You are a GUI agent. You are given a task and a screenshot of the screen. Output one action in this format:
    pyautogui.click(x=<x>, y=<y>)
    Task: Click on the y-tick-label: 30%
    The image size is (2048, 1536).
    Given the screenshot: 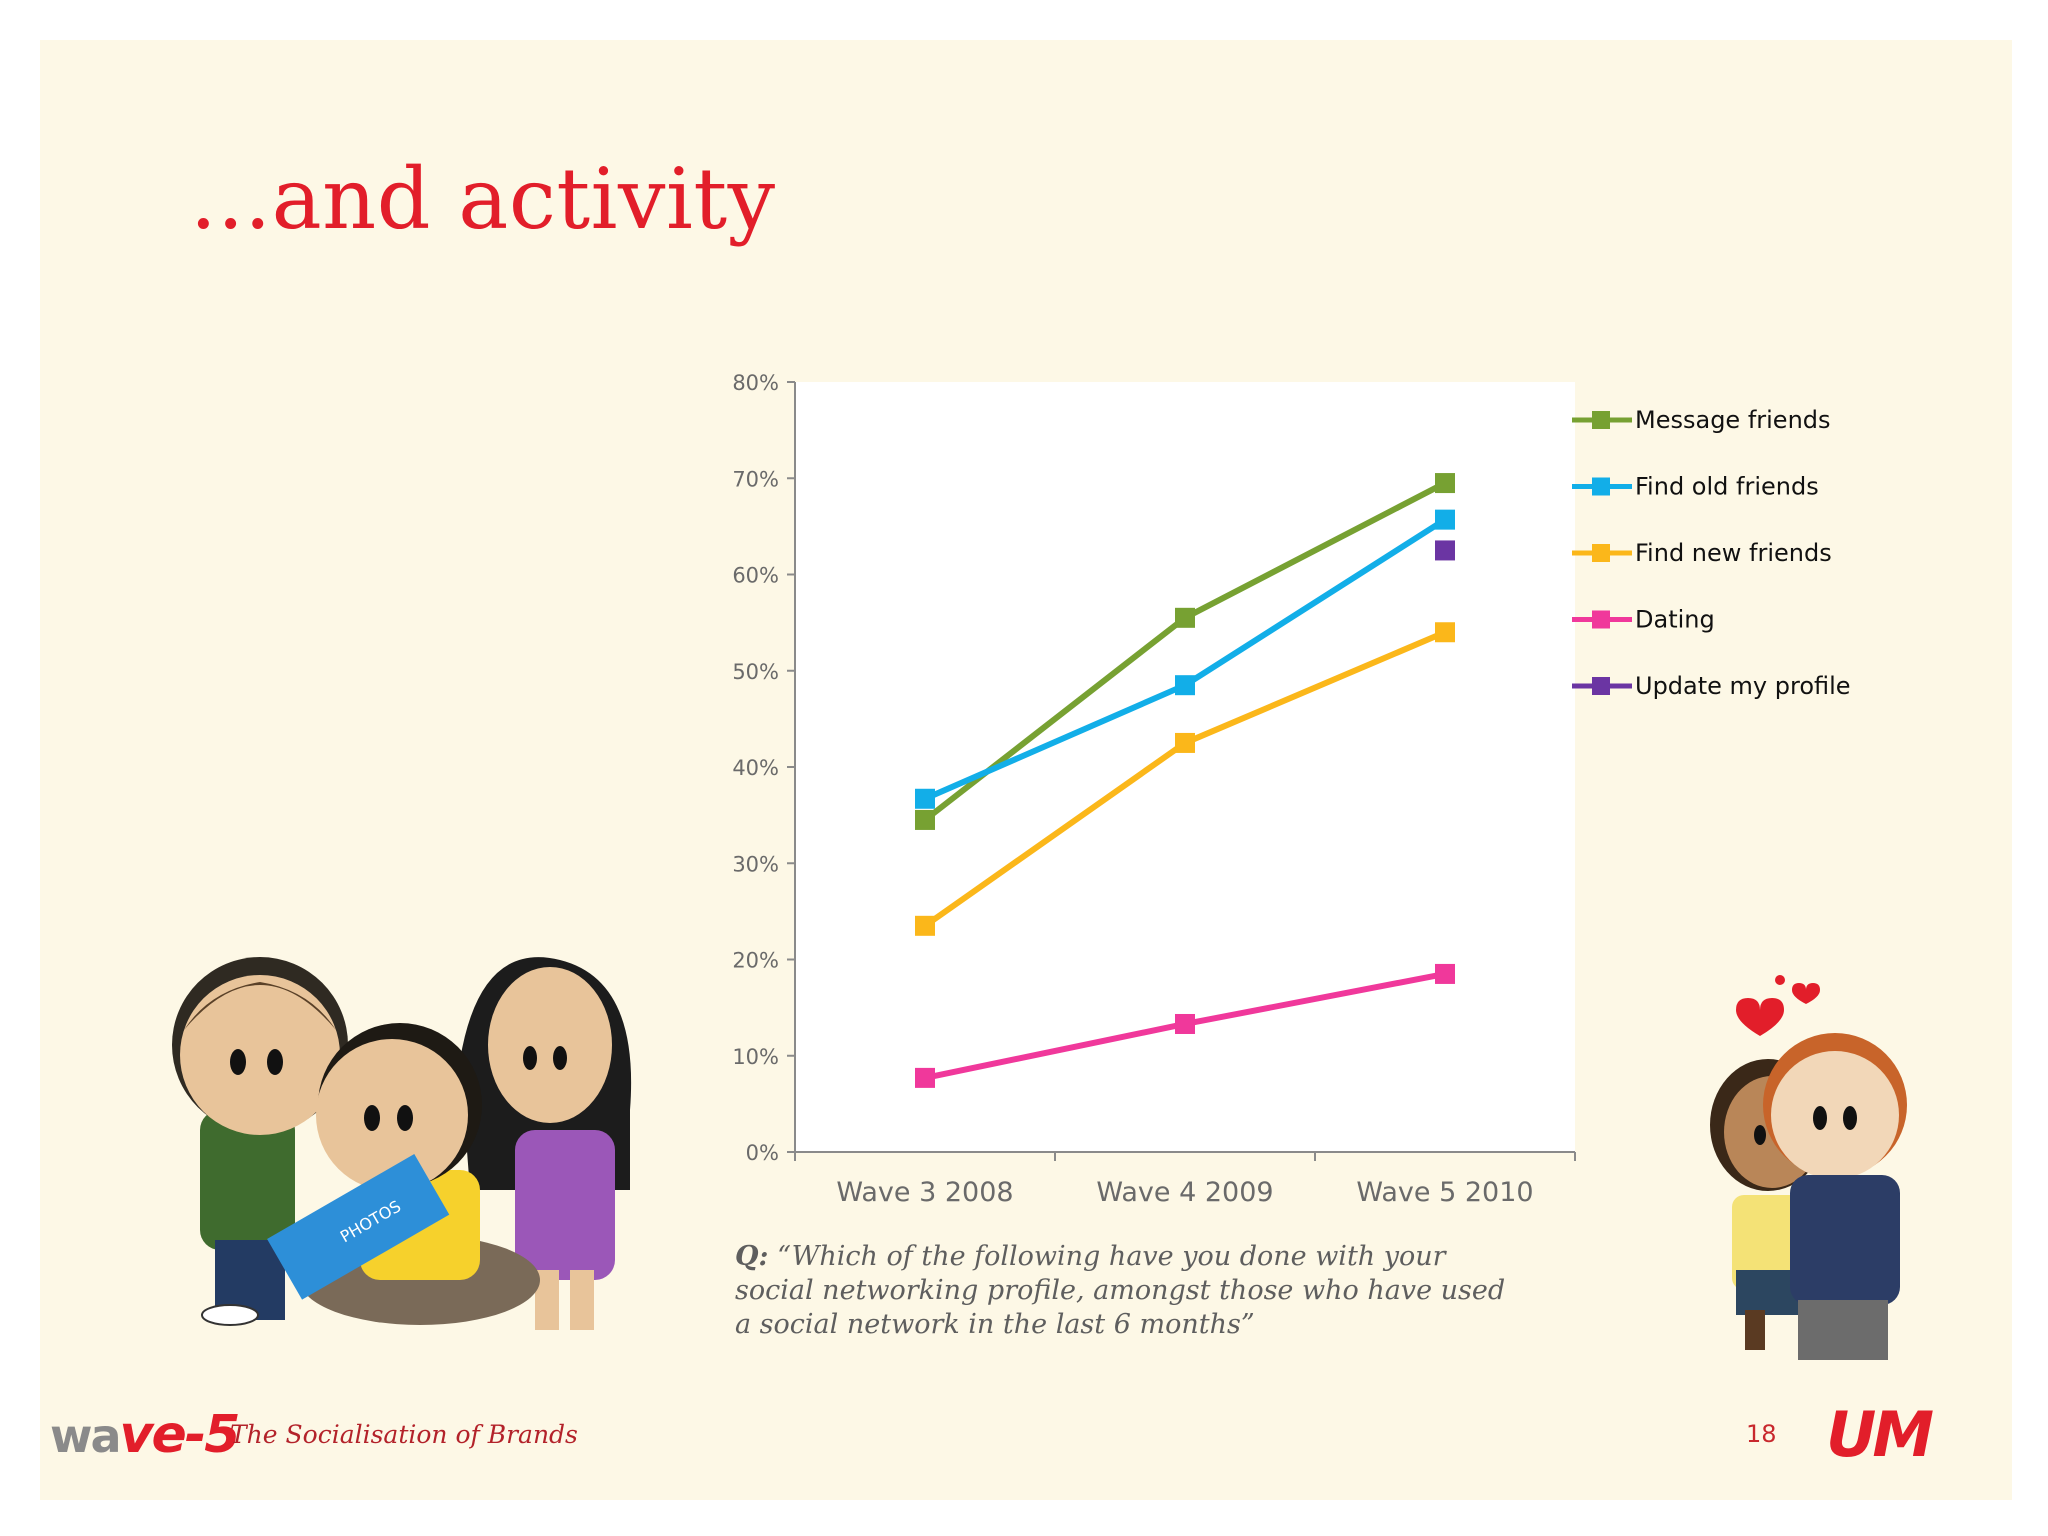 What is the action you would take?
    pyautogui.click(x=755, y=864)
    